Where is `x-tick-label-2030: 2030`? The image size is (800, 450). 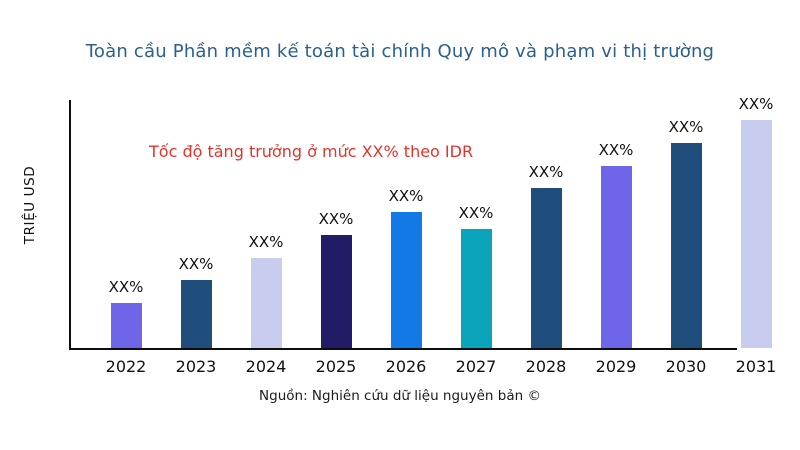 x-tick-label-2030: 2030 is located at coordinates (686, 366).